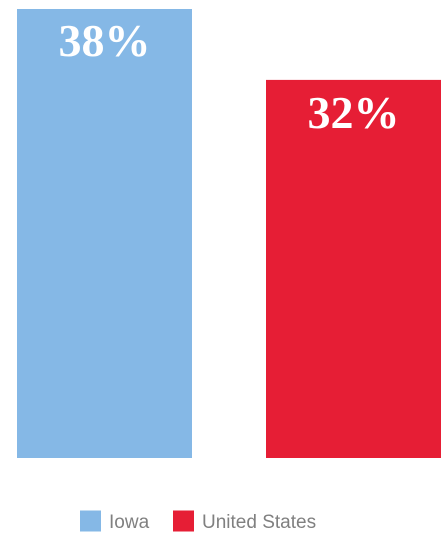 This screenshot has height=551, width=447. I want to click on legend-item-united-states: United States, so click(244, 521).